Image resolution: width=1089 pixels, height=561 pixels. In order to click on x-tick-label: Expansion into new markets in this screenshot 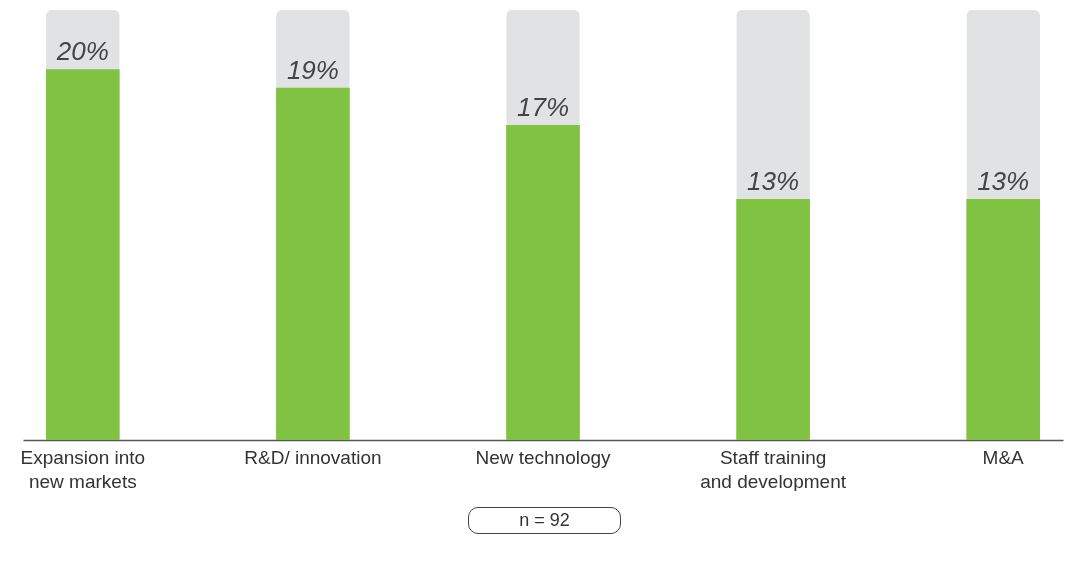, I will do `click(83, 469)`.